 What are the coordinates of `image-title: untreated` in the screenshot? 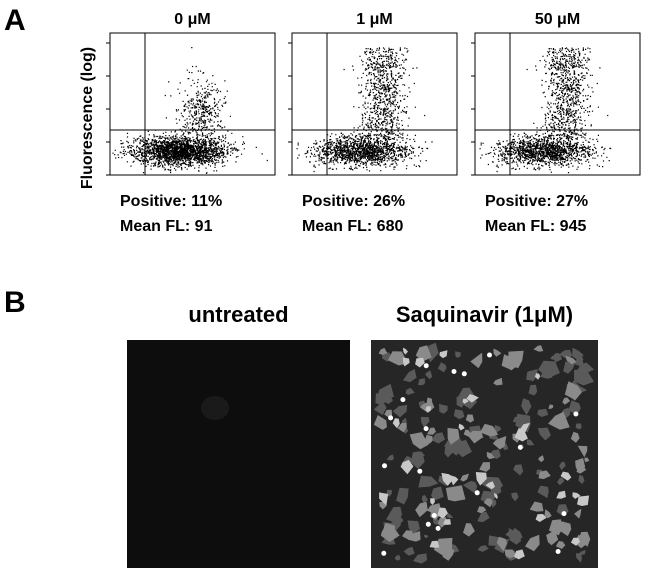 It's located at (238, 314).